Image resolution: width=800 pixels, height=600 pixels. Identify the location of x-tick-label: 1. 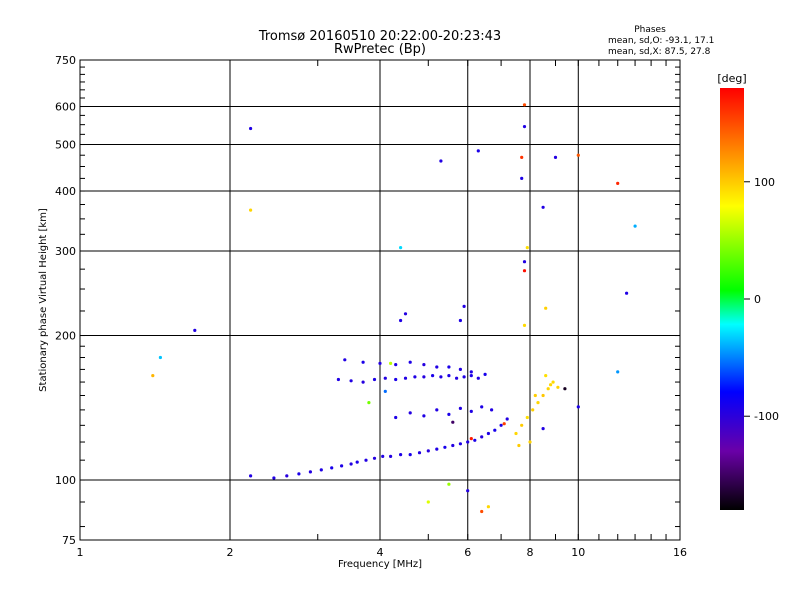
(80, 552).